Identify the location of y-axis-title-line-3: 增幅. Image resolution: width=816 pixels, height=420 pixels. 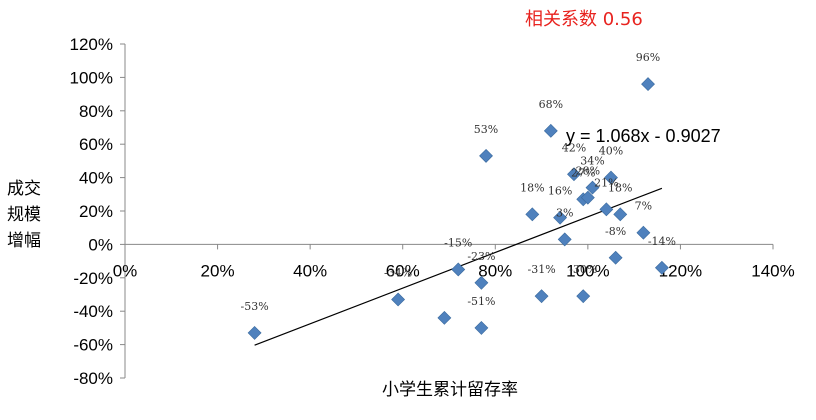
(24, 241).